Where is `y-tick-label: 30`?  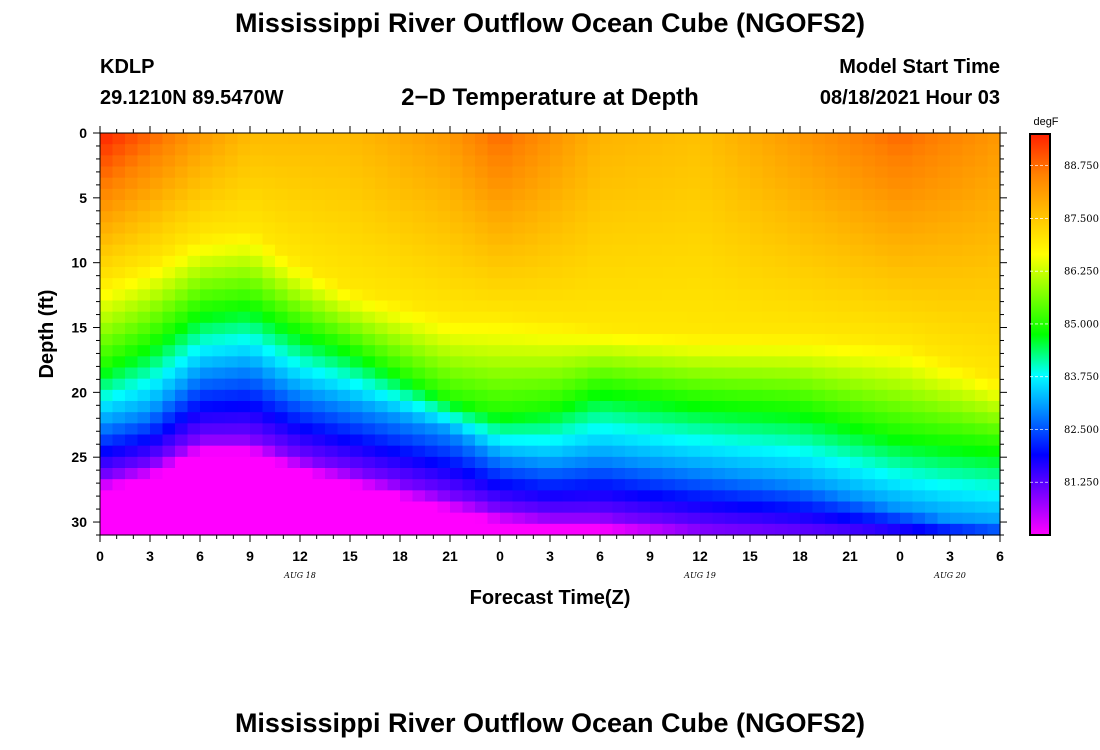
y-tick-label: 30 is located at coordinates (79, 522).